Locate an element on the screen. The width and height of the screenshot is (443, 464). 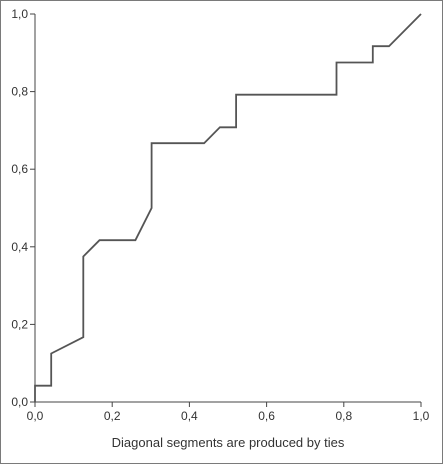
x-tick-label: 0,4 is located at coordinates (189, 416).